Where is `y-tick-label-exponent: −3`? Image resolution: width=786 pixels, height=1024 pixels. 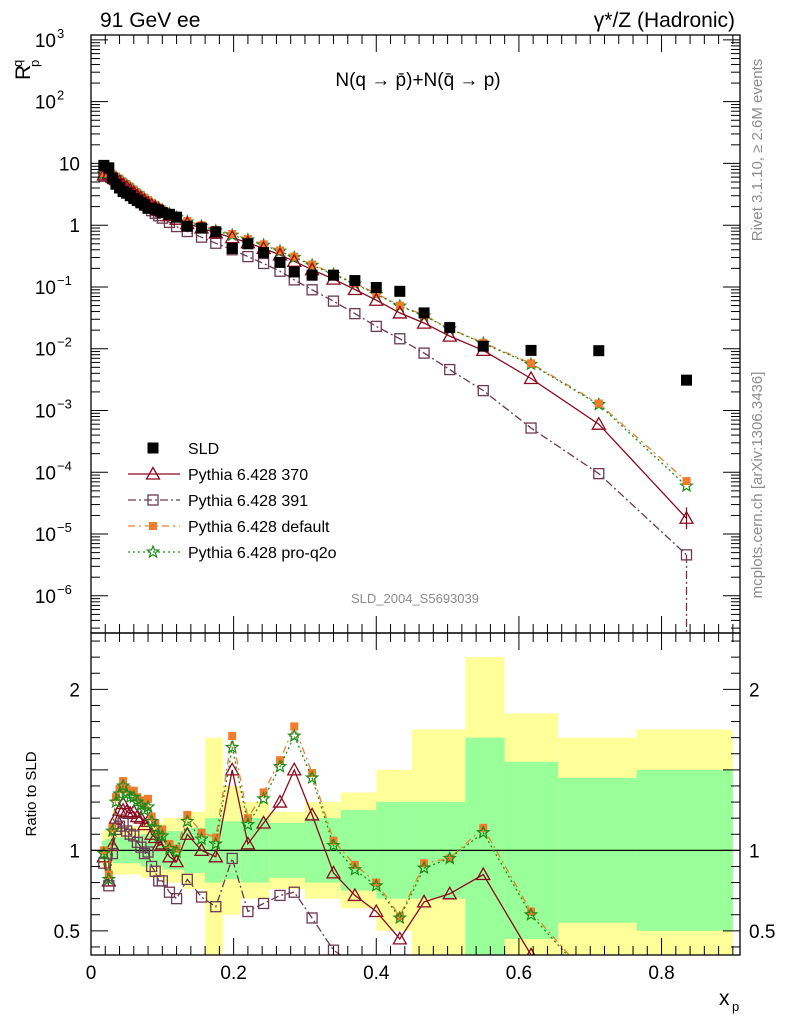 y-tick-label-exponent: −3 is located at coordinates (64, 404).